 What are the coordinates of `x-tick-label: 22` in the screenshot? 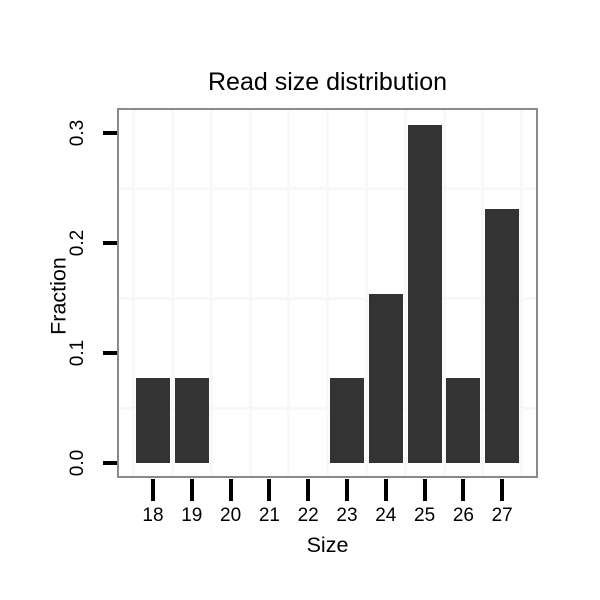 It's located at (308, 515).